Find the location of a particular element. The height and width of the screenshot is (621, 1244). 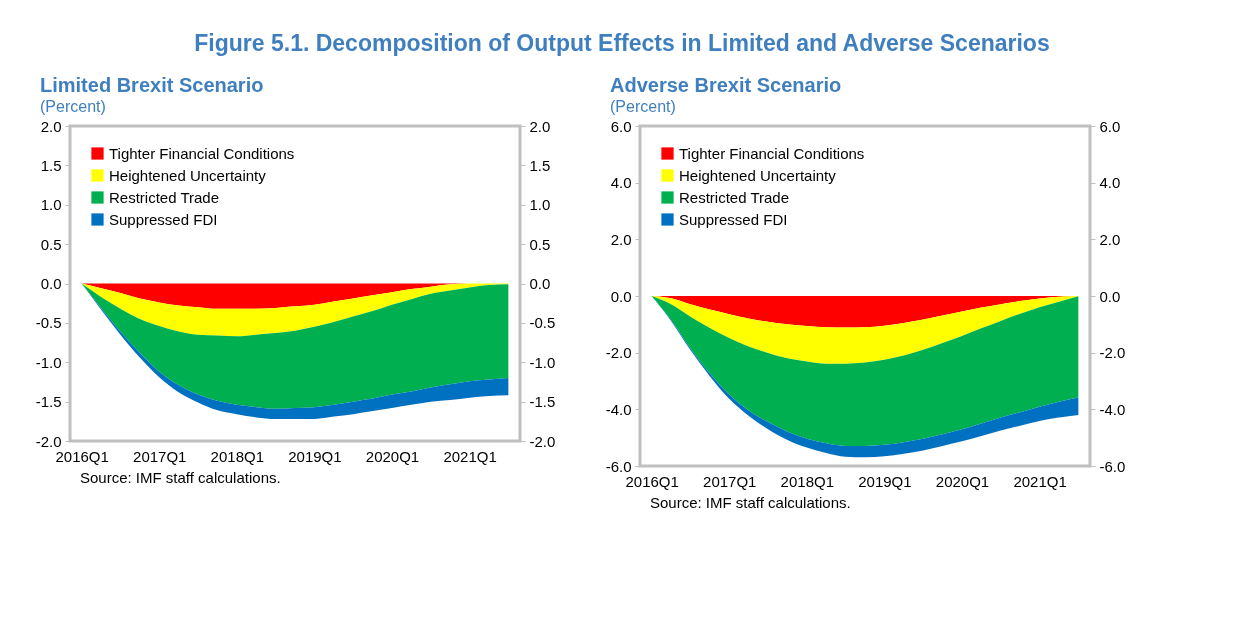

y2-tick-label: 0.5 is located at coordinates (540, 244).